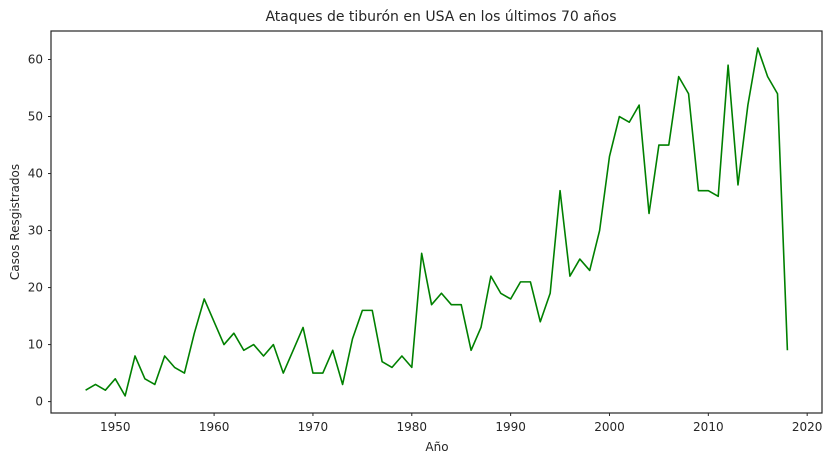 This screenshot has height=463, width=835. Describe the element at coordinates (39, 402) in the screenshot. I see `y-tick-label: 0` at that location.